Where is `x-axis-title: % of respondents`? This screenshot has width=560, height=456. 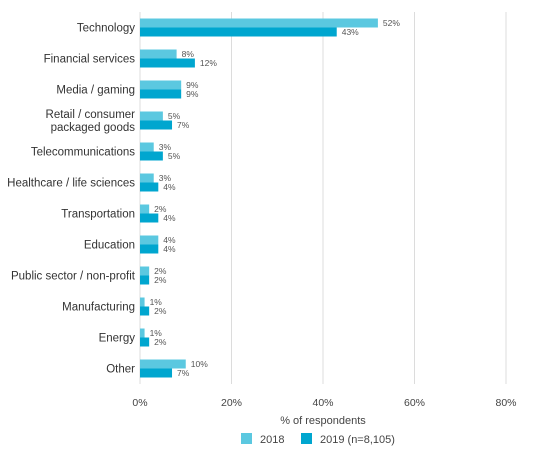
x-axis-title: % of respondents is located at coordinates (323, 421).